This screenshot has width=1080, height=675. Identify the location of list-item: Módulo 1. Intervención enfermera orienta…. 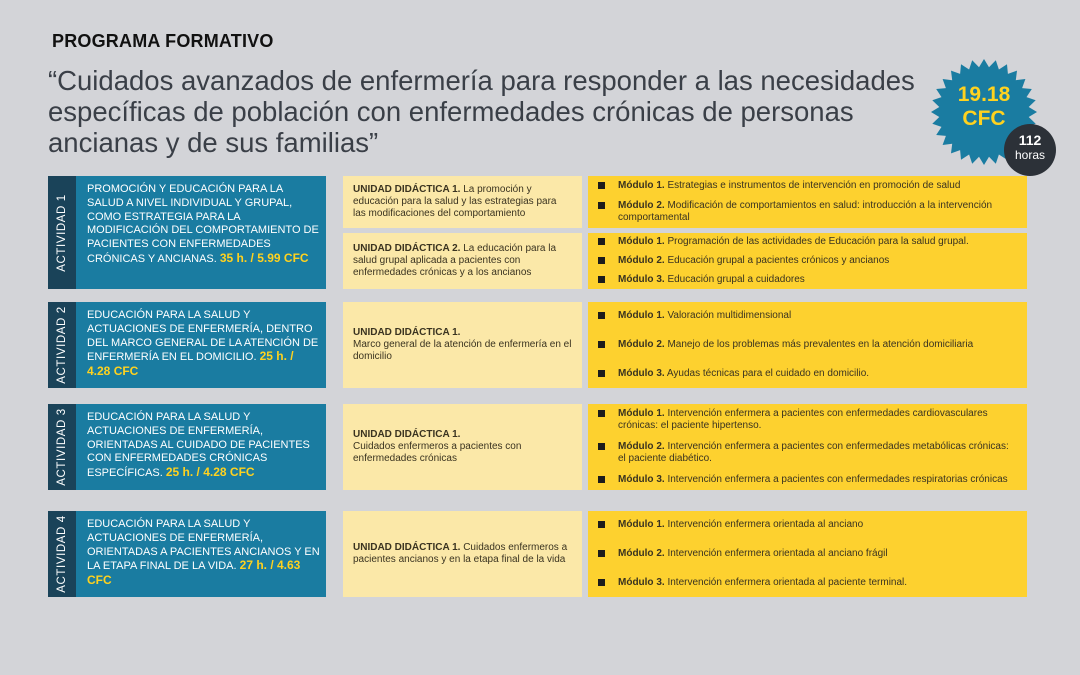
(807, 525).